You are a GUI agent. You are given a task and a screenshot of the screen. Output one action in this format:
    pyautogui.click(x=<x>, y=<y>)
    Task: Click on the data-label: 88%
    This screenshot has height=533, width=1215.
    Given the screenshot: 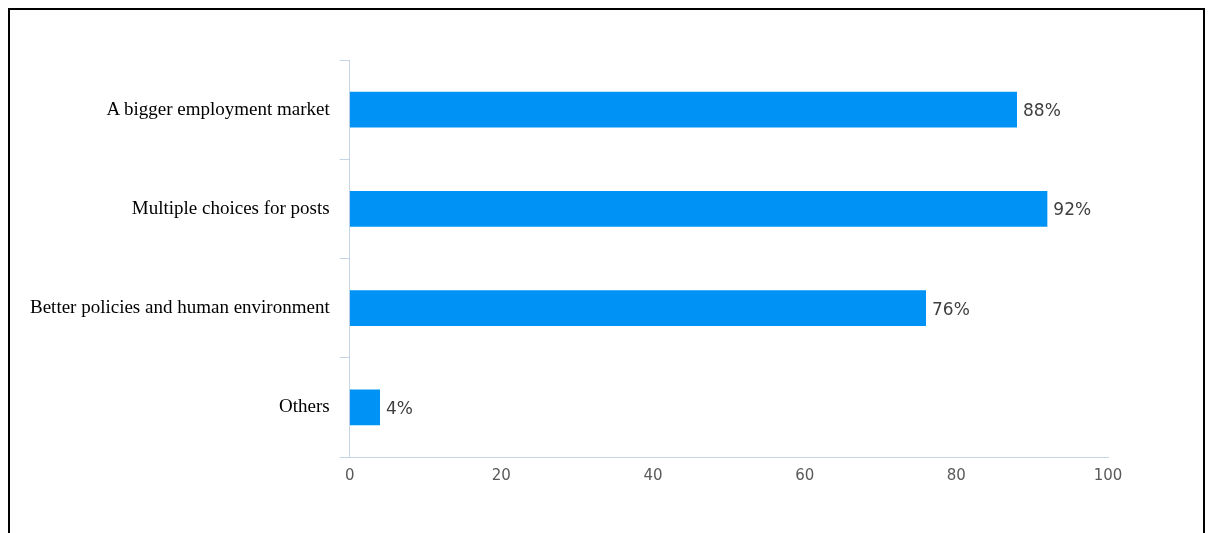 What is the action you would take?
    pyautogui.click(x=1042, y=110)
    